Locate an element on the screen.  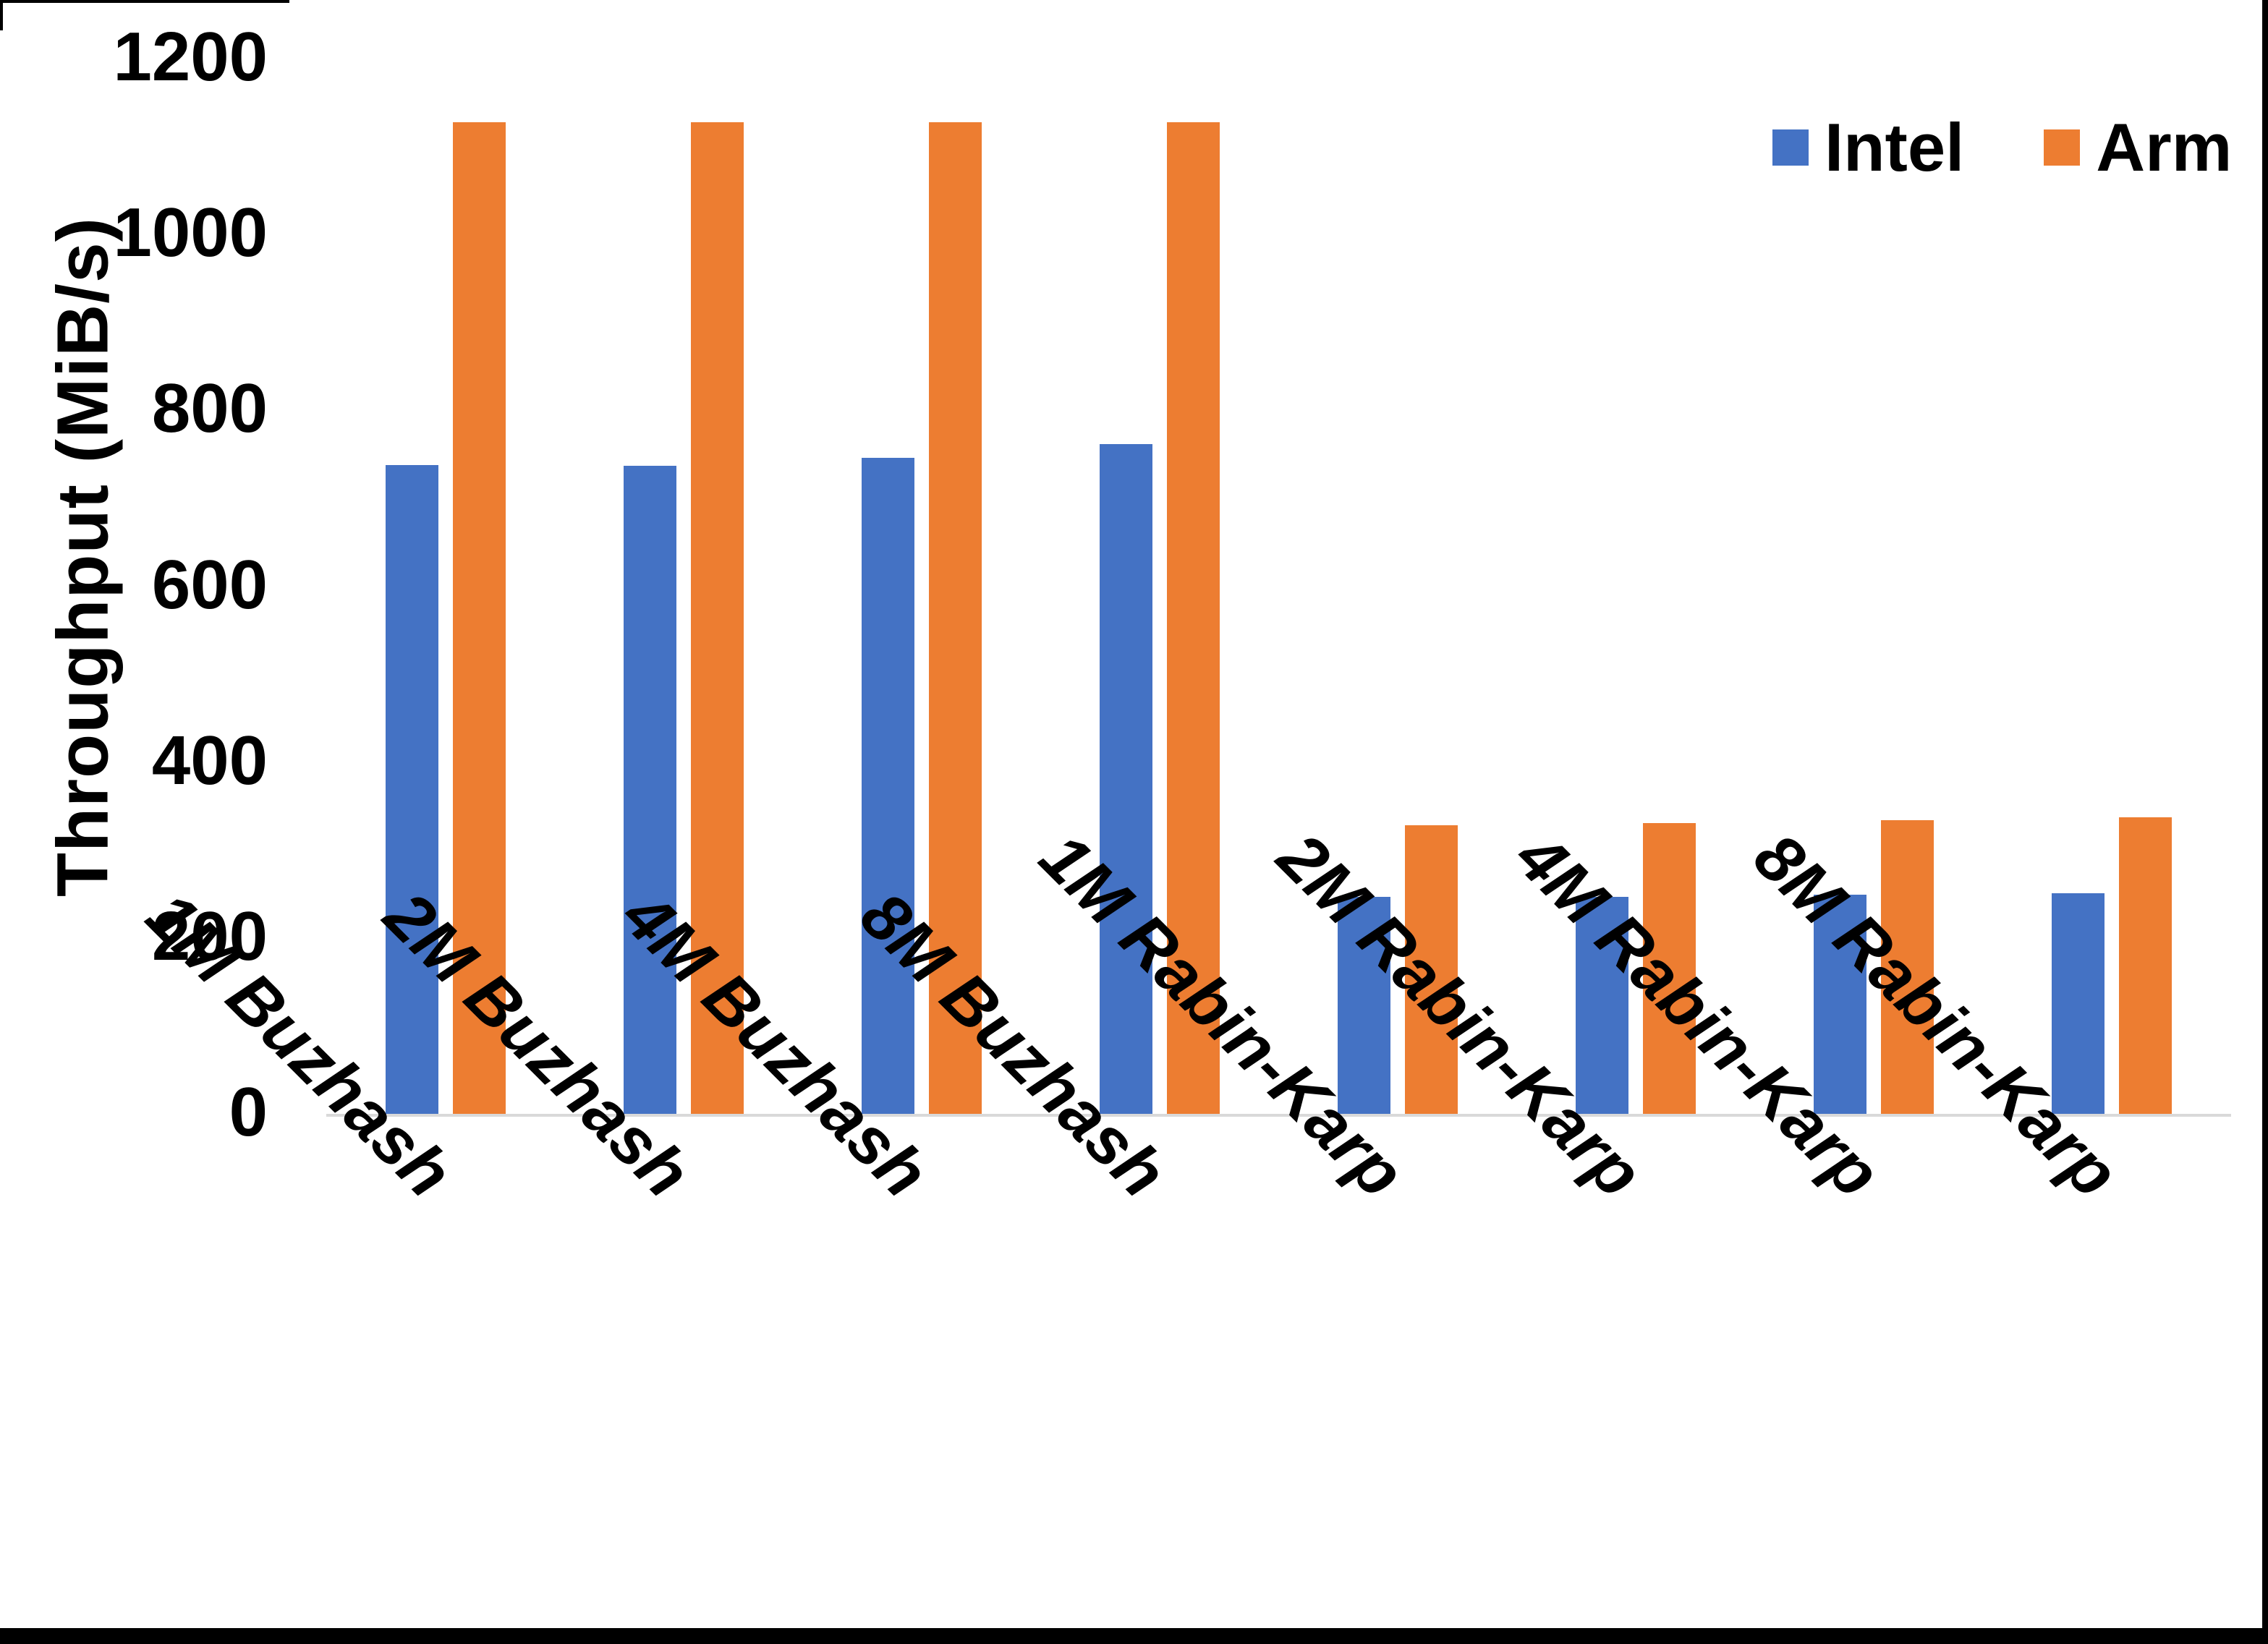
screenshot-right-border is located at coordinates (2265, 822).